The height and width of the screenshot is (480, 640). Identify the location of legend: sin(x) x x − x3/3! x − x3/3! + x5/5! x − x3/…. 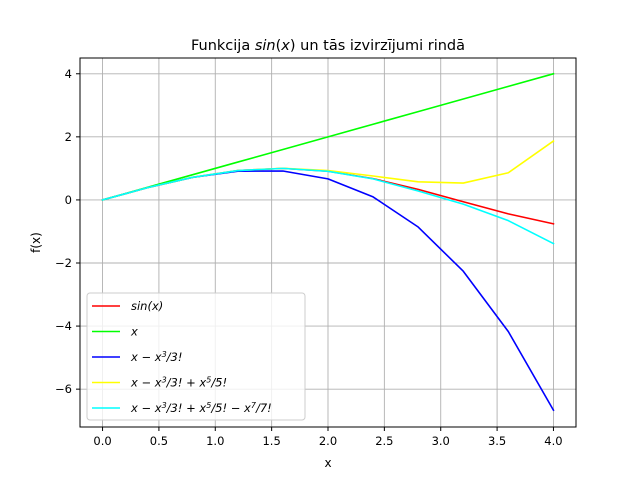
(196, 356).